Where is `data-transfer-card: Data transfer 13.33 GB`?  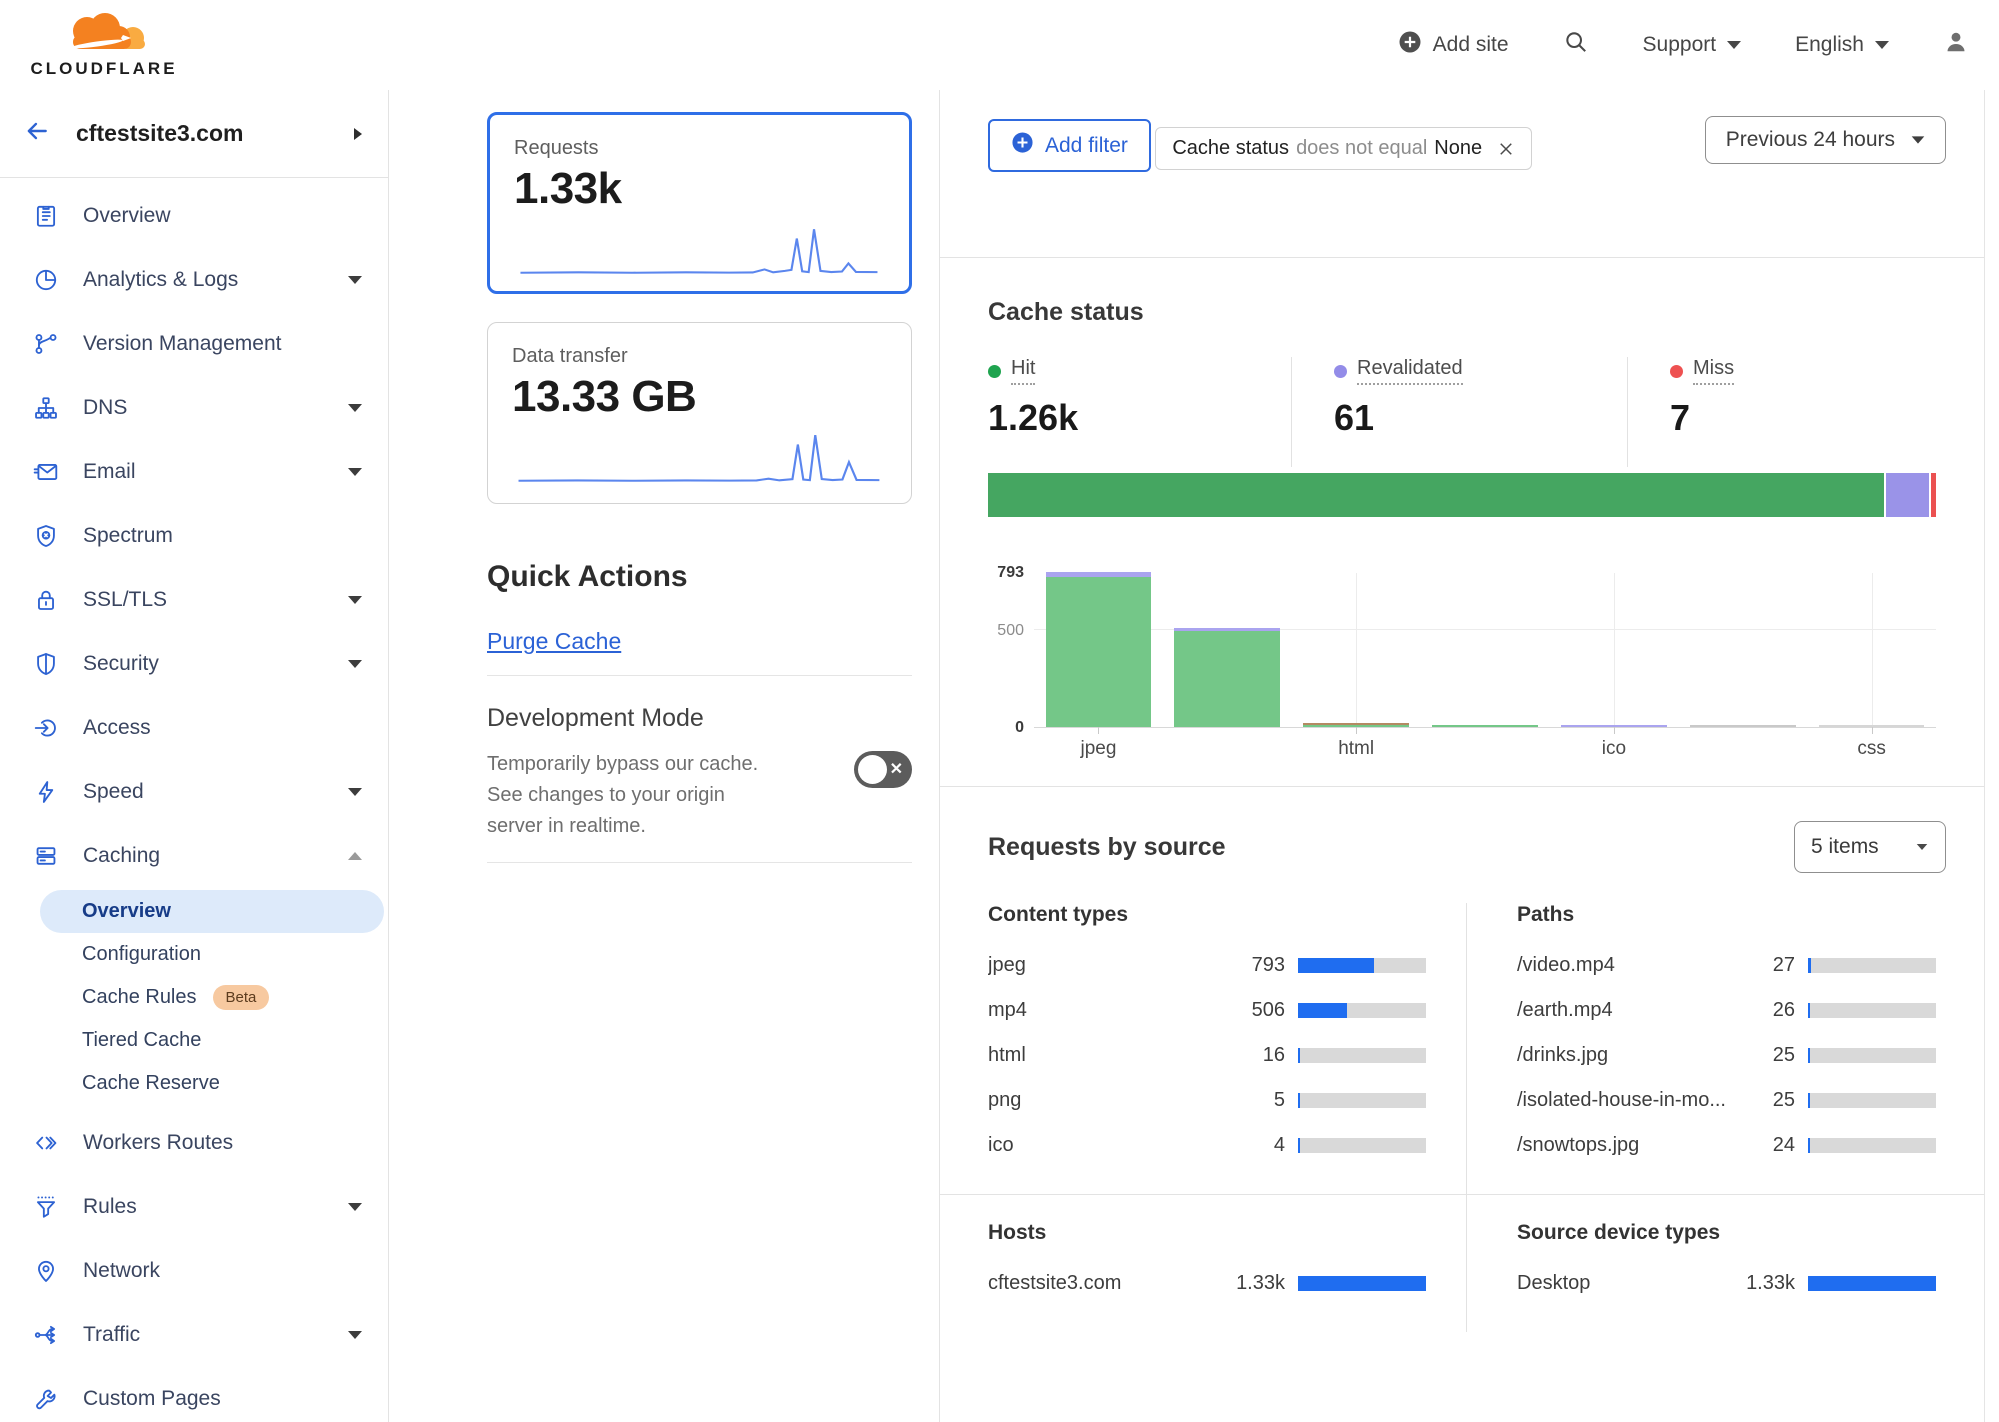
data-transfer-card: Data transfer 13.33 GB is located at coordinates (699, 413).